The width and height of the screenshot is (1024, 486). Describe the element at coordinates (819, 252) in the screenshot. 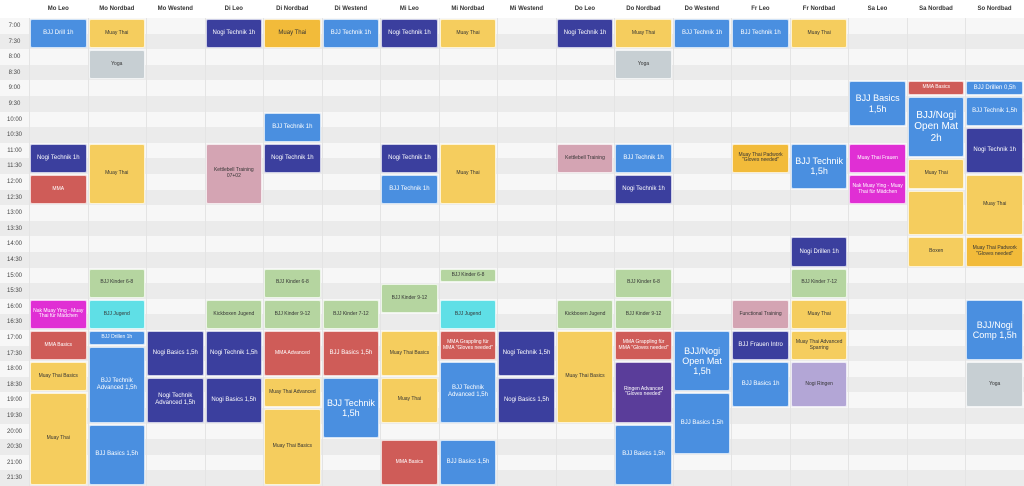

I see `class-event: Nogi Drillen 1h` at that location.